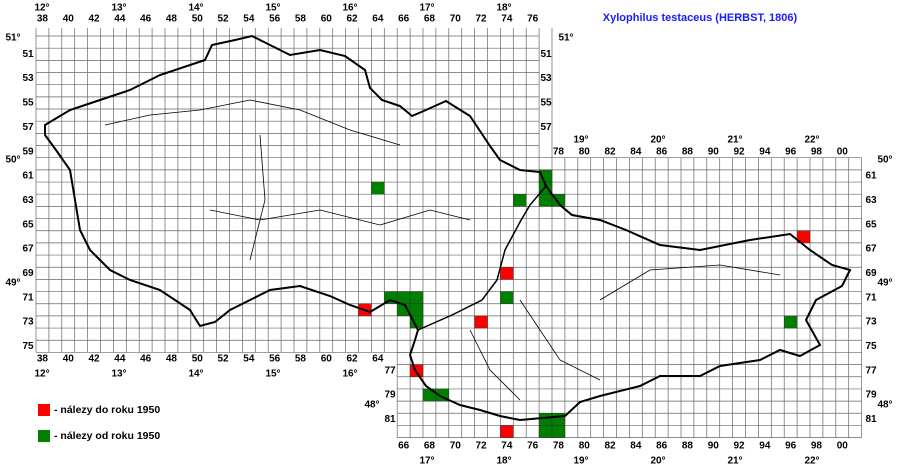  What do you see at coordinates (884, 405) in the screenshot?
I see `latitude-label: 48°` at bounding box center [884, 405].